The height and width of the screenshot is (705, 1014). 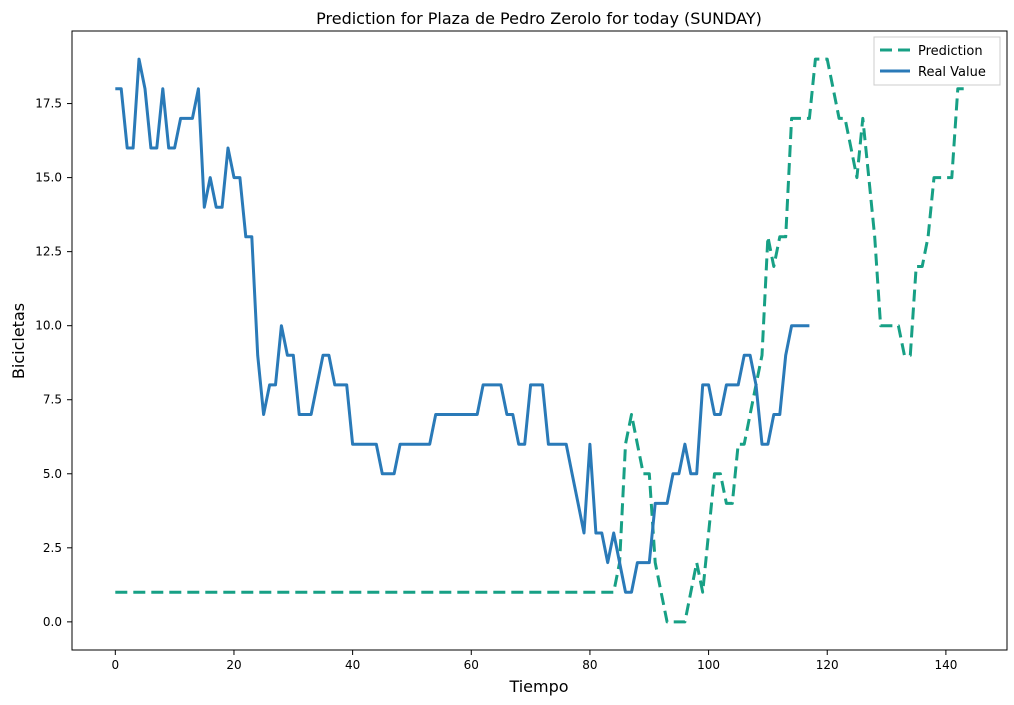 What do you see at coordinates (534, 661) in the screenshot?
I see `x-axis: 0 20 40 60 80 100 120 140` at bounding box center [534, 661].